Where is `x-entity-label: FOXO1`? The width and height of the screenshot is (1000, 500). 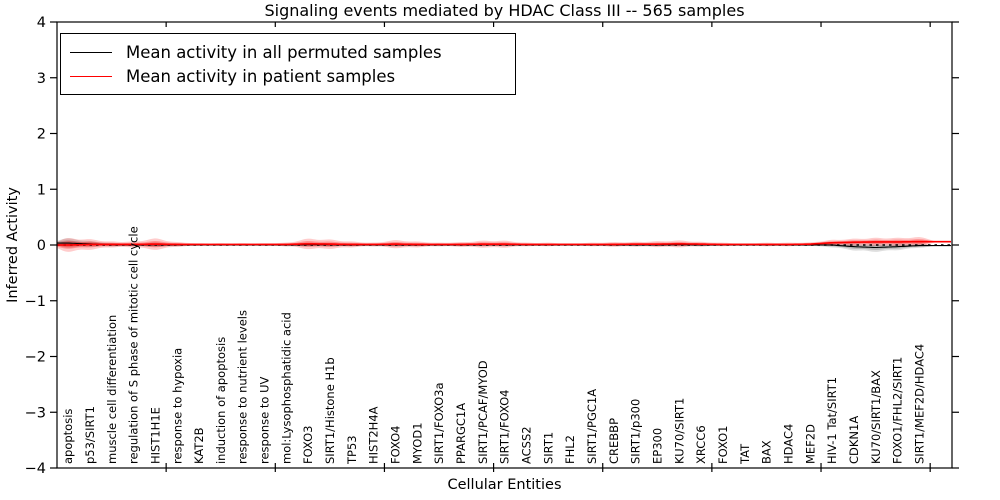 x-entity-label: FOXO1 is located at coordinates (723, 445).